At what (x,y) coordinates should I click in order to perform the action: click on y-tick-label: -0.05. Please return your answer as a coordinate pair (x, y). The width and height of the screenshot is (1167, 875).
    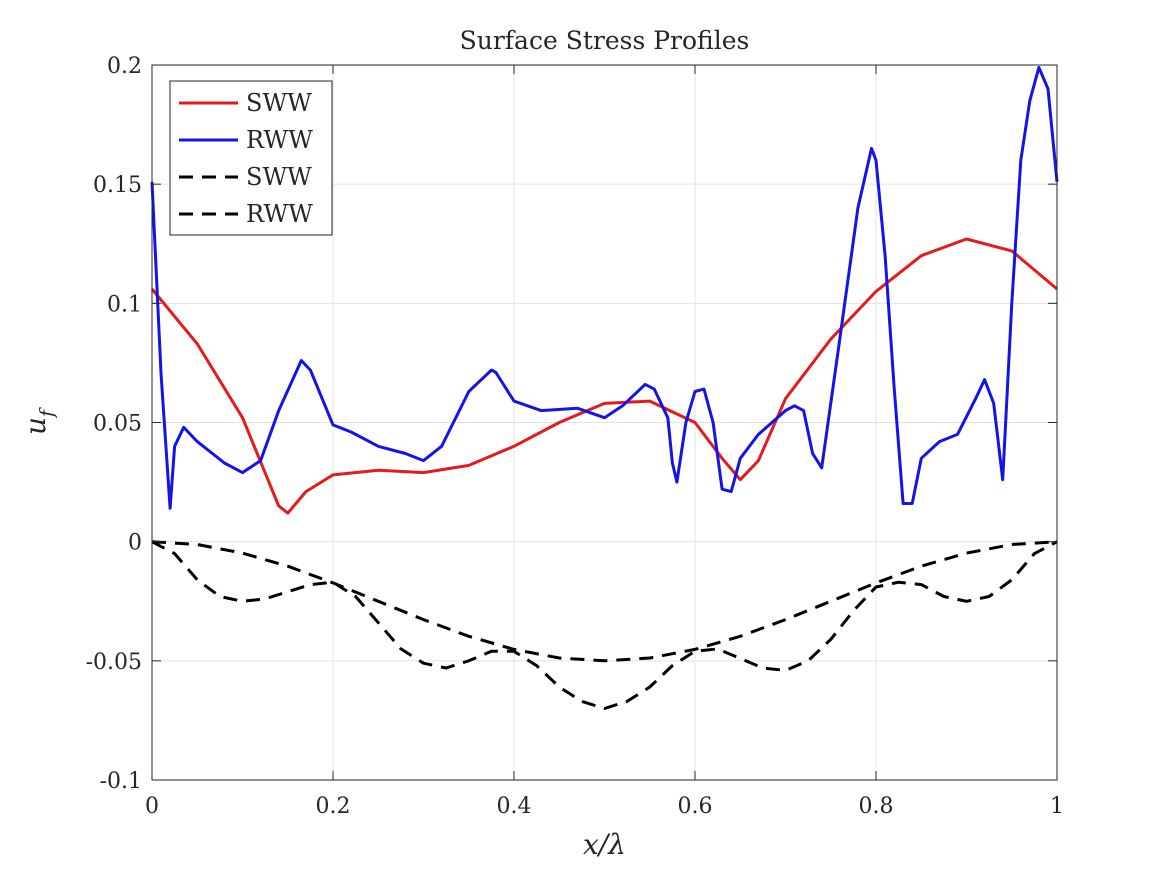
    Looking at the image, I should click on (114, 662).